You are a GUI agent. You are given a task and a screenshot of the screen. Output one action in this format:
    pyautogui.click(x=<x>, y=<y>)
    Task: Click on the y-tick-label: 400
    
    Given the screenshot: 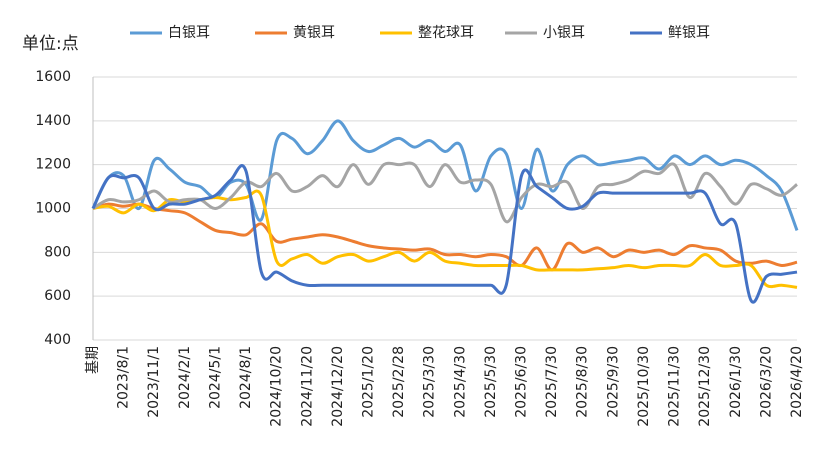 What is the action you would take?
    pyautogui.click(x=57, y=340)
    